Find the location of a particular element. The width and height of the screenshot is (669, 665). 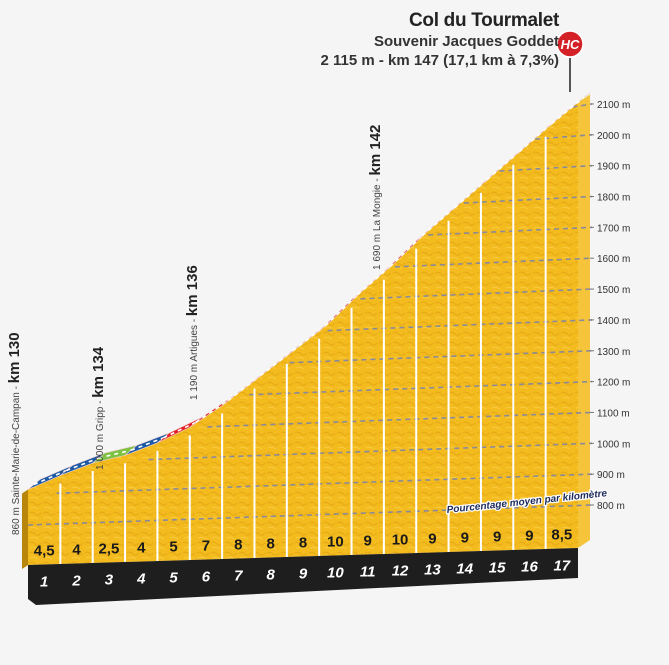

svg-text: 1400 m is located at coordinates (613, 321).